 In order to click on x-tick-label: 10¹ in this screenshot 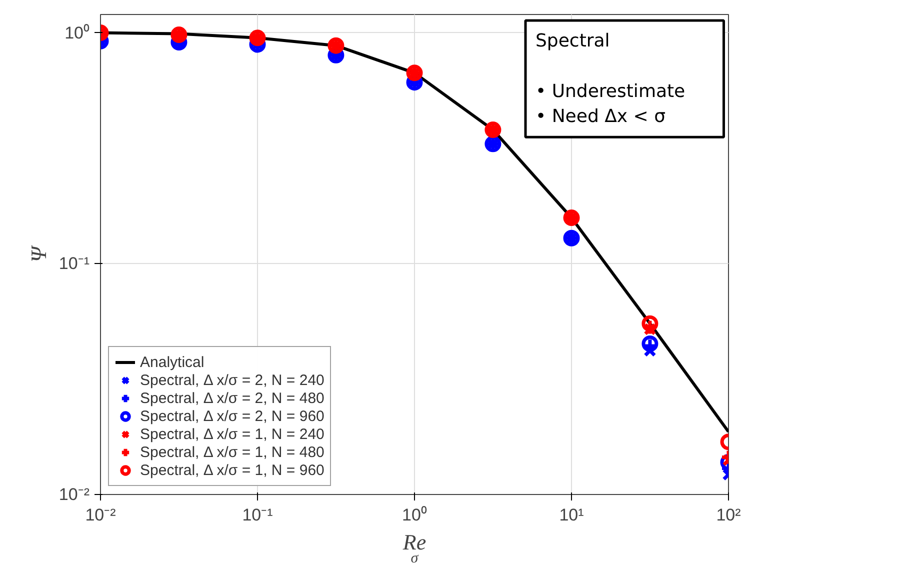, I will do `click(571, 515)`.